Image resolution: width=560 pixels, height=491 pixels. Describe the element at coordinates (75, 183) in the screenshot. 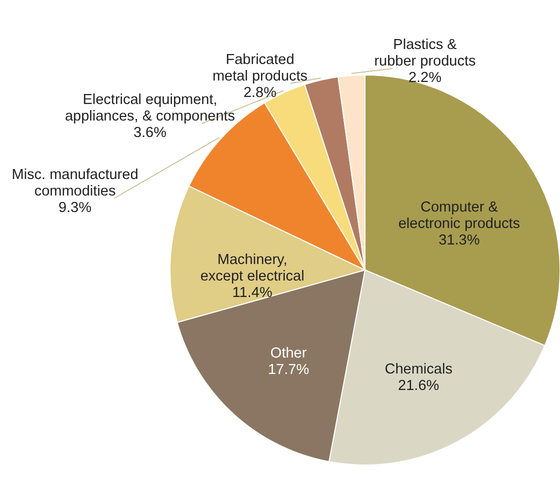

I see `slice-label: Misc. manufactured commodities` at that location.